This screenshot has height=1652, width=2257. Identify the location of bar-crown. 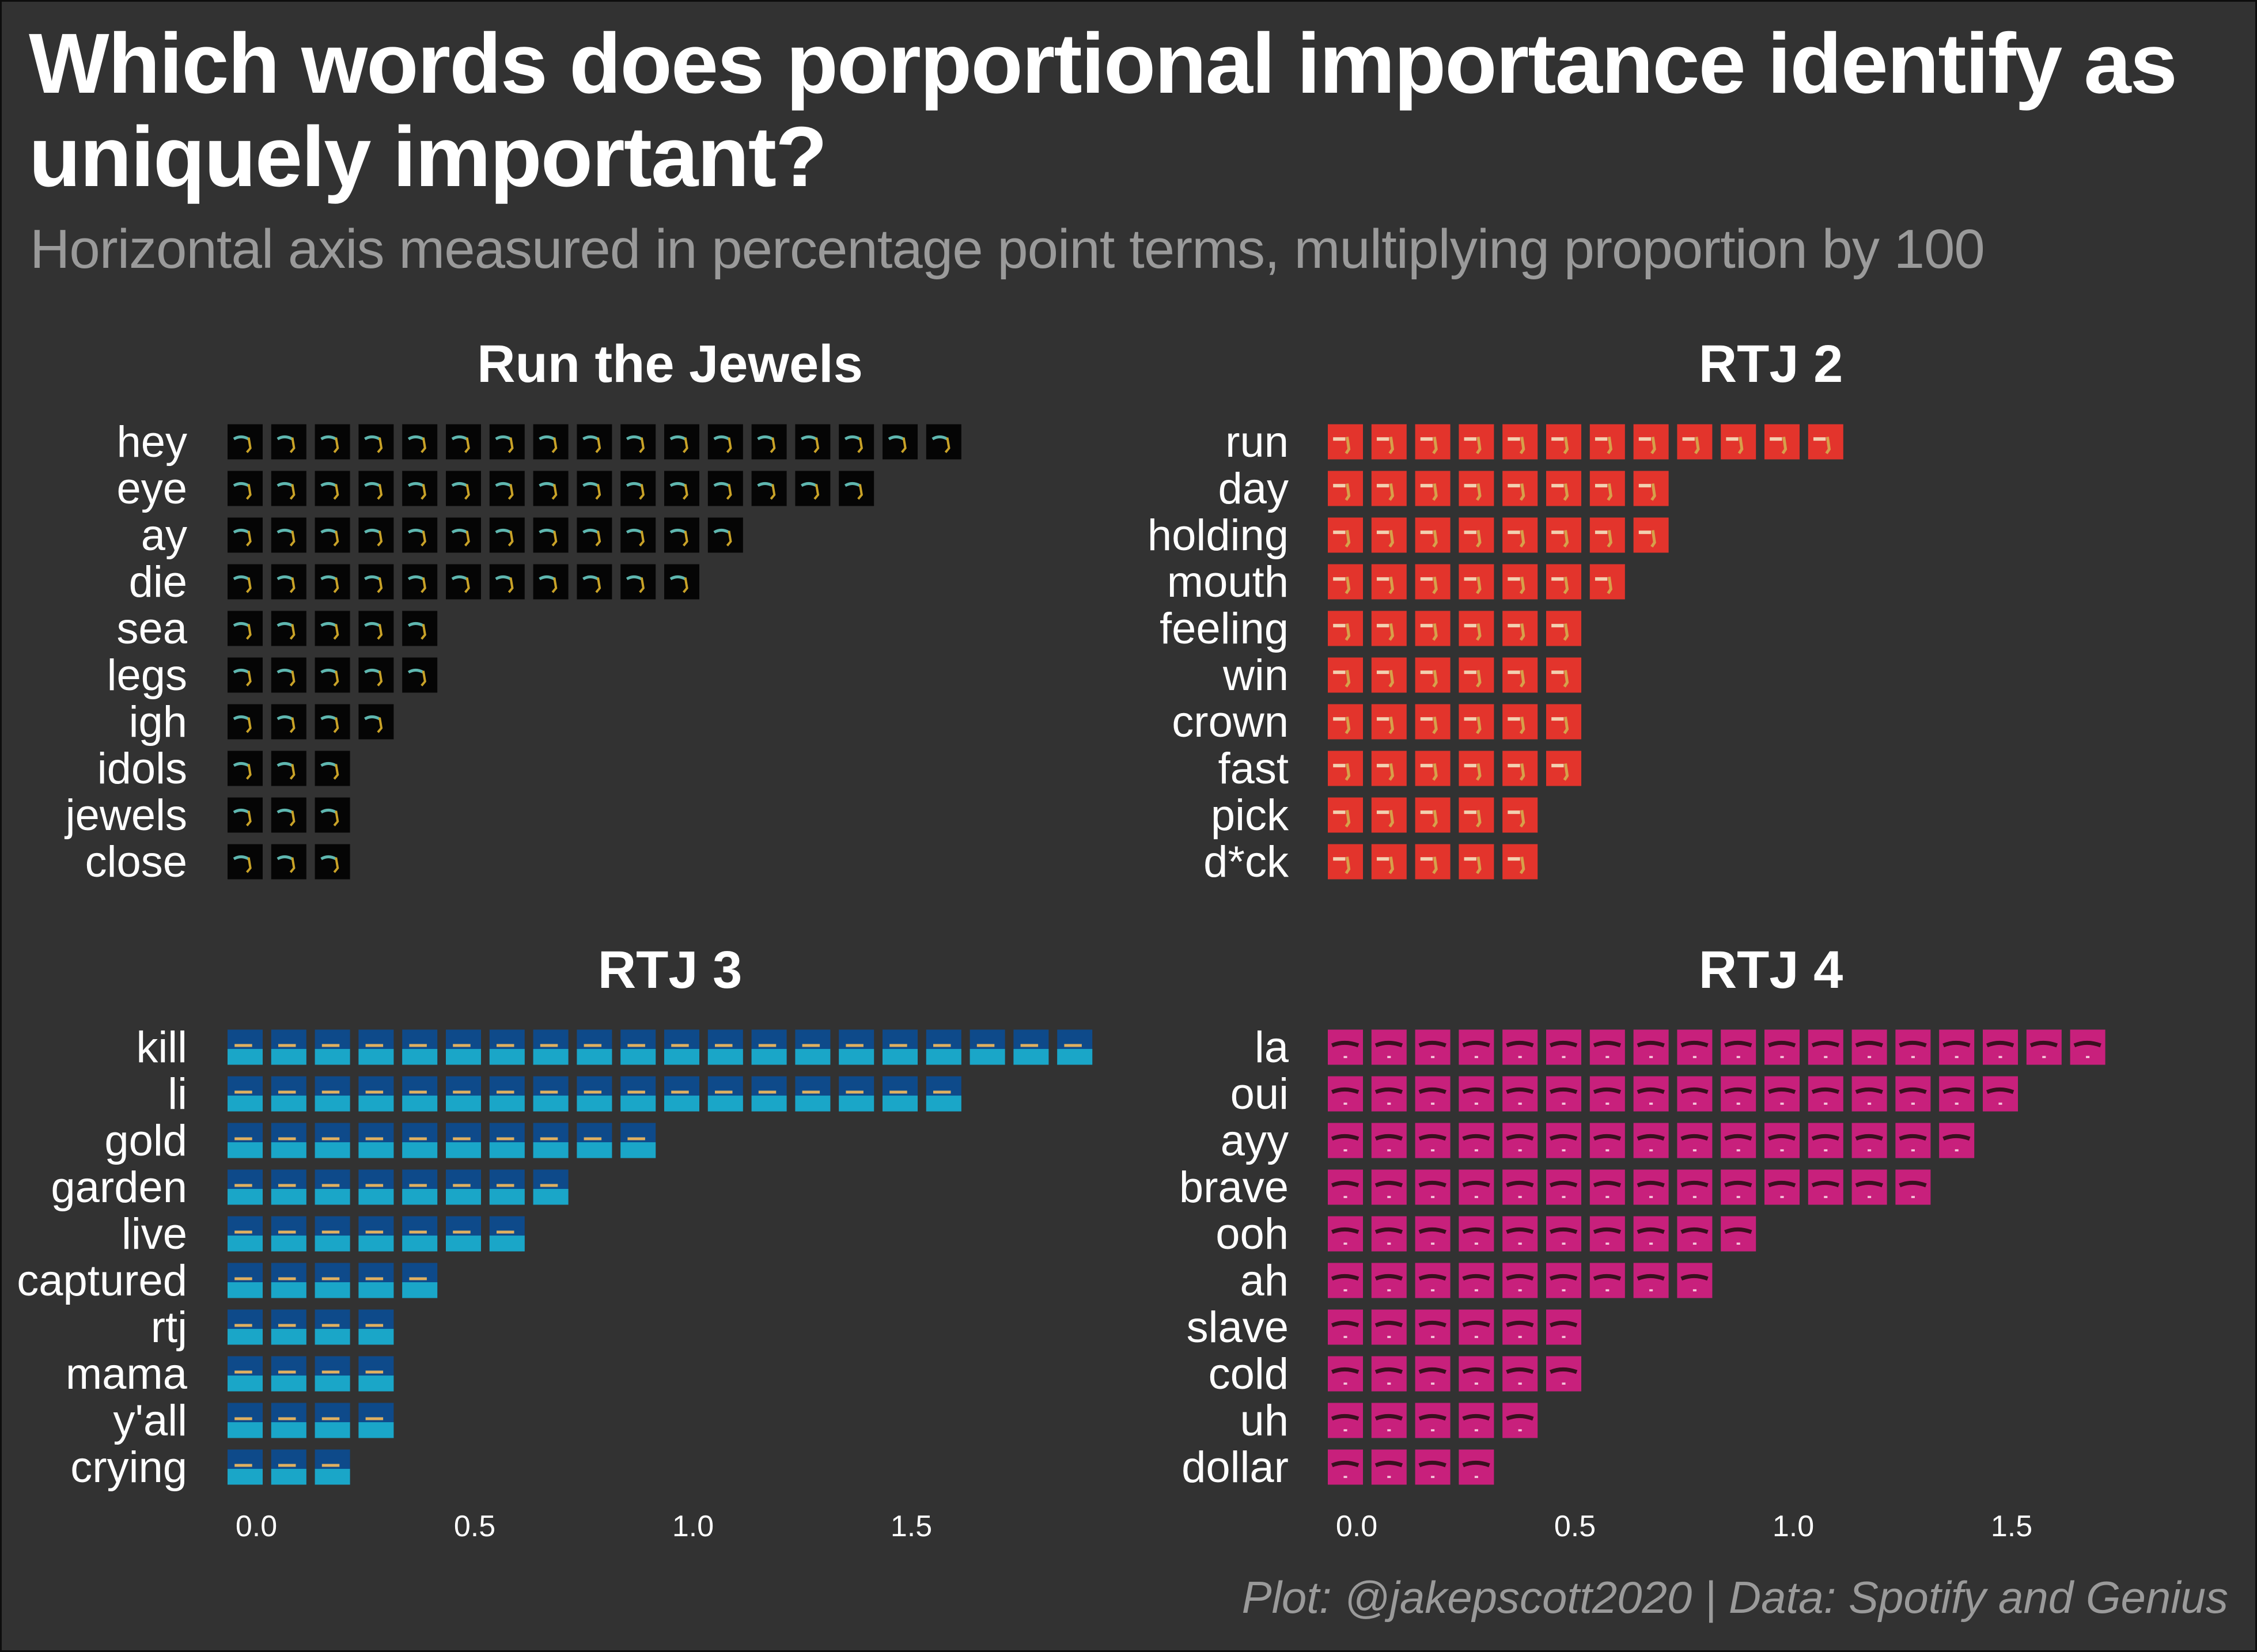
(1454, 722).